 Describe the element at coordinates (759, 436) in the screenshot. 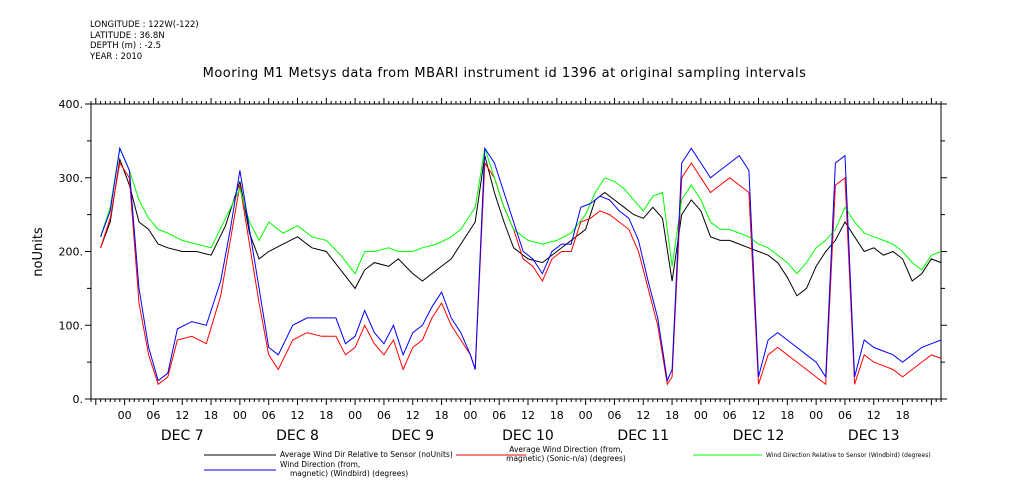

I see `x-day-label: DEC 12` at that location.